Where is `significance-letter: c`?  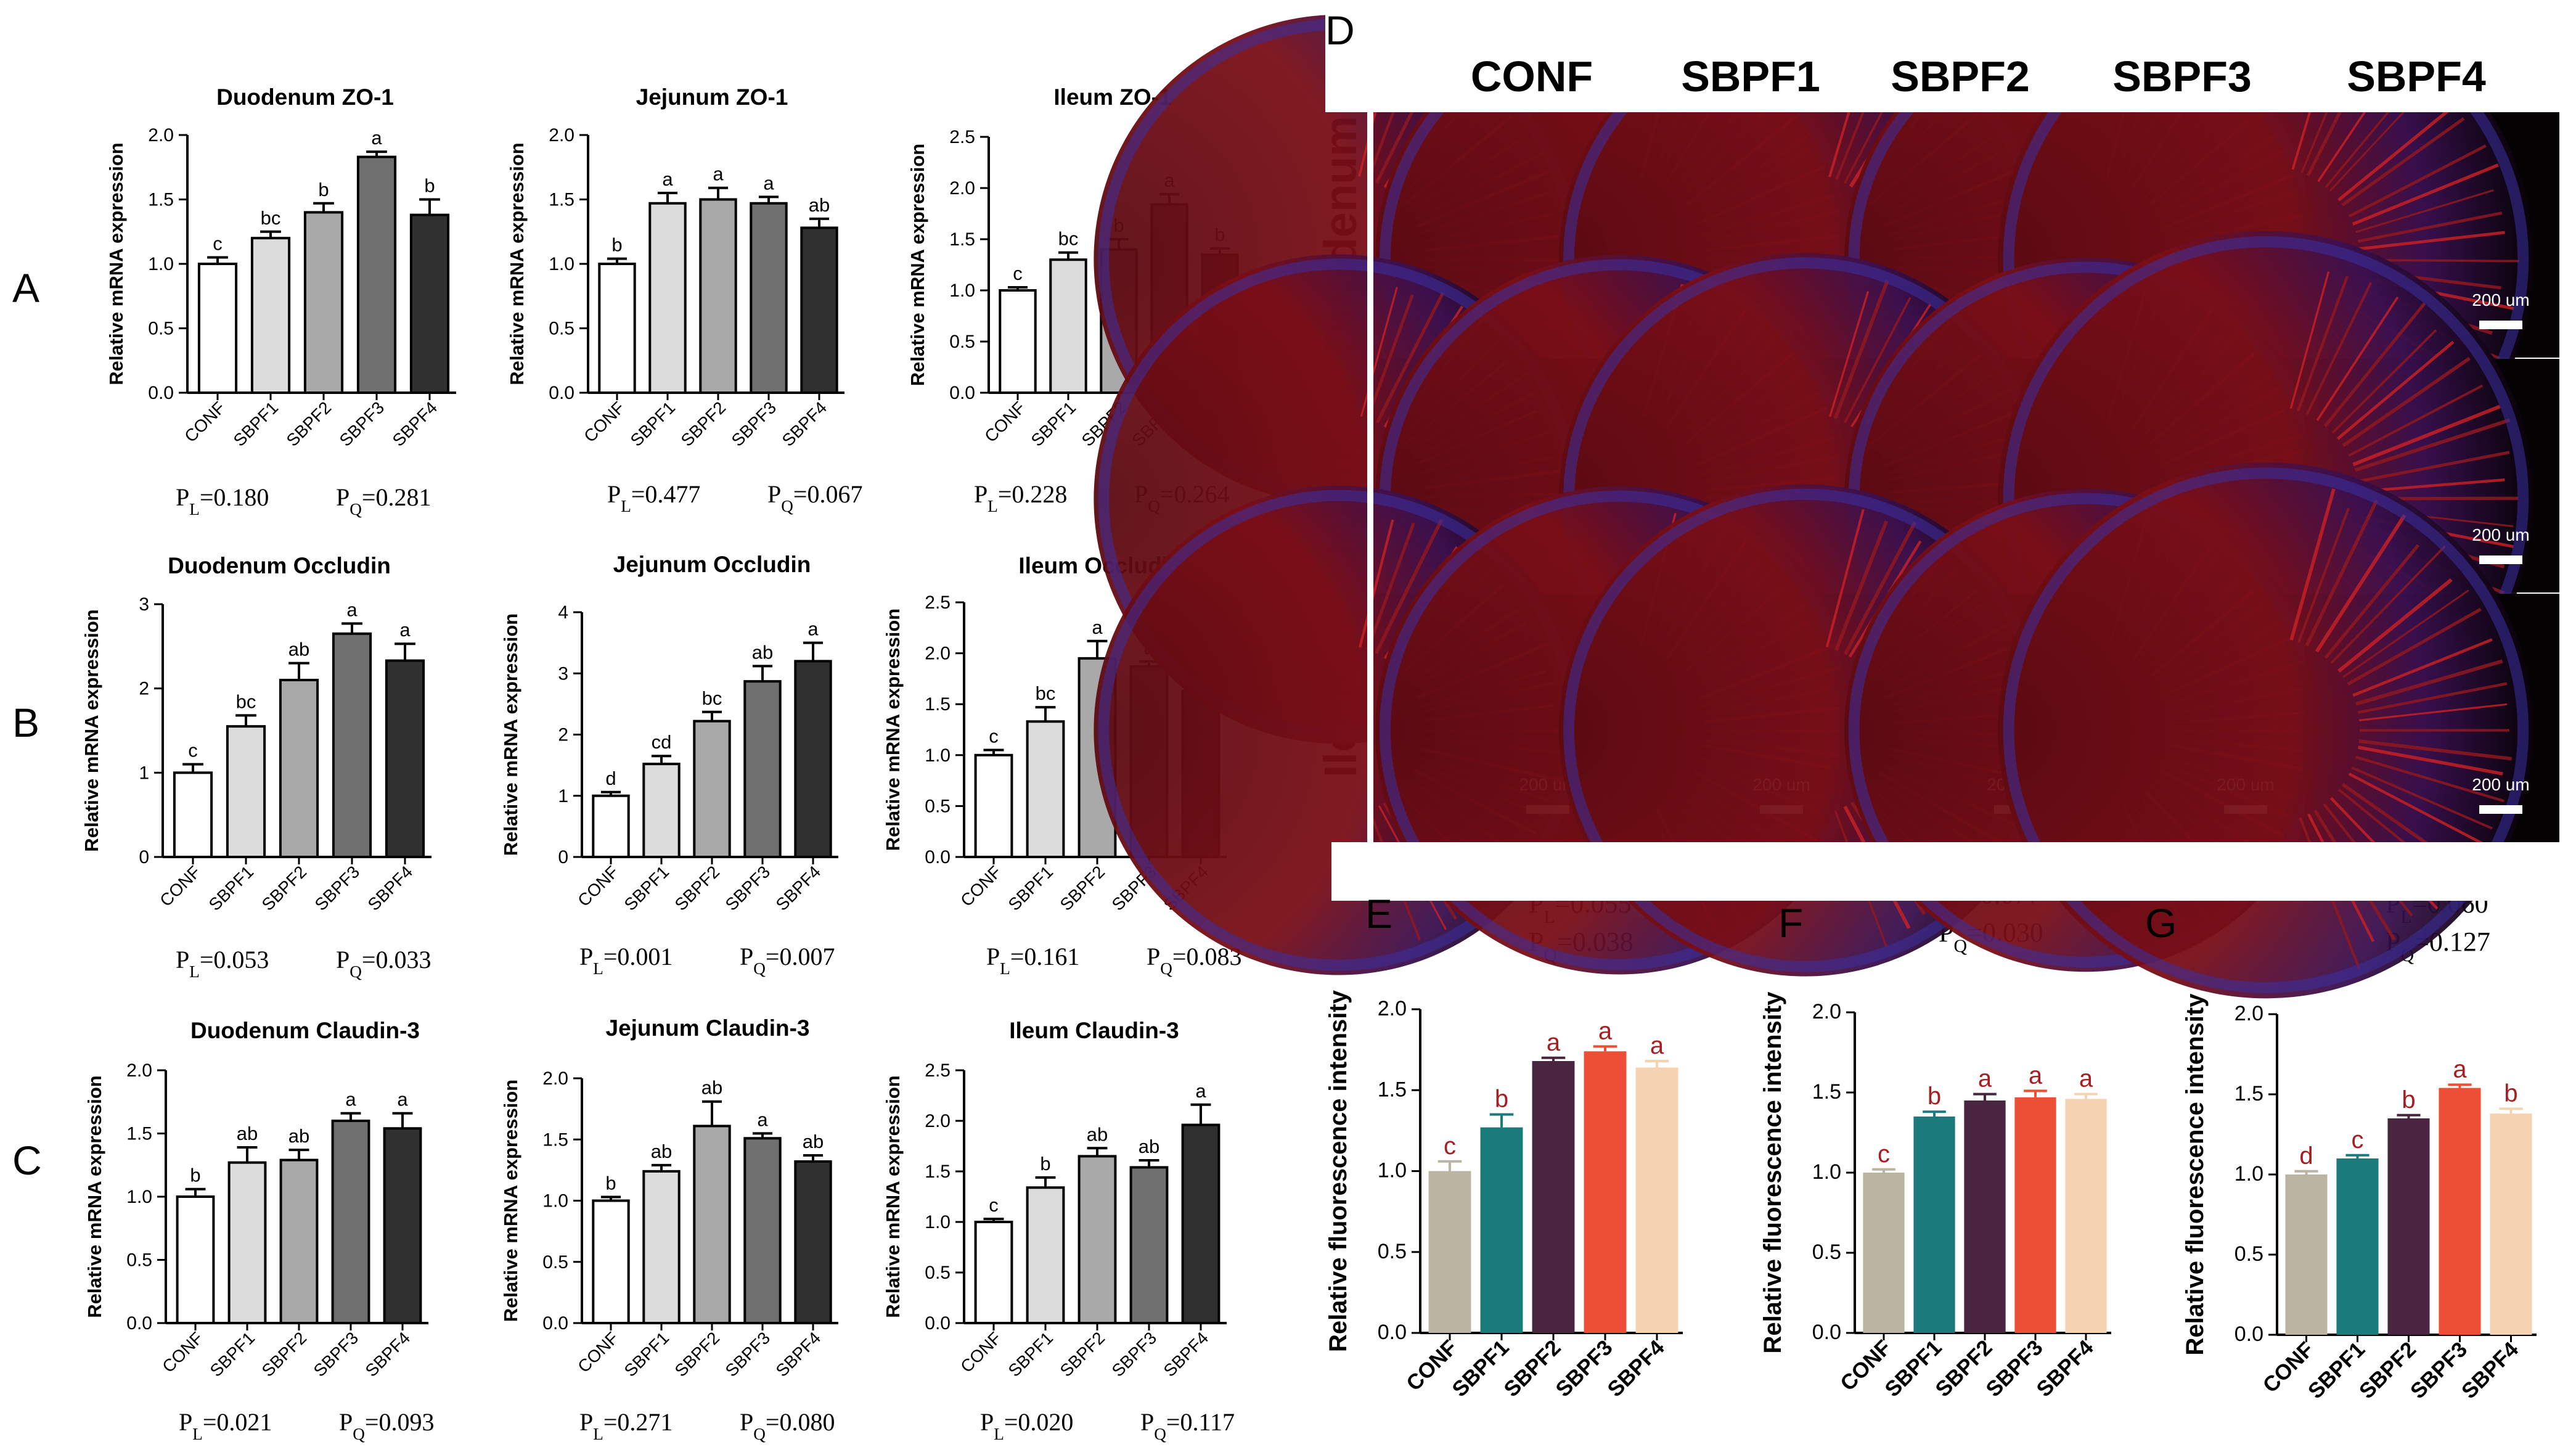
significance-letter: c is located at coordinates (2358, 1140).